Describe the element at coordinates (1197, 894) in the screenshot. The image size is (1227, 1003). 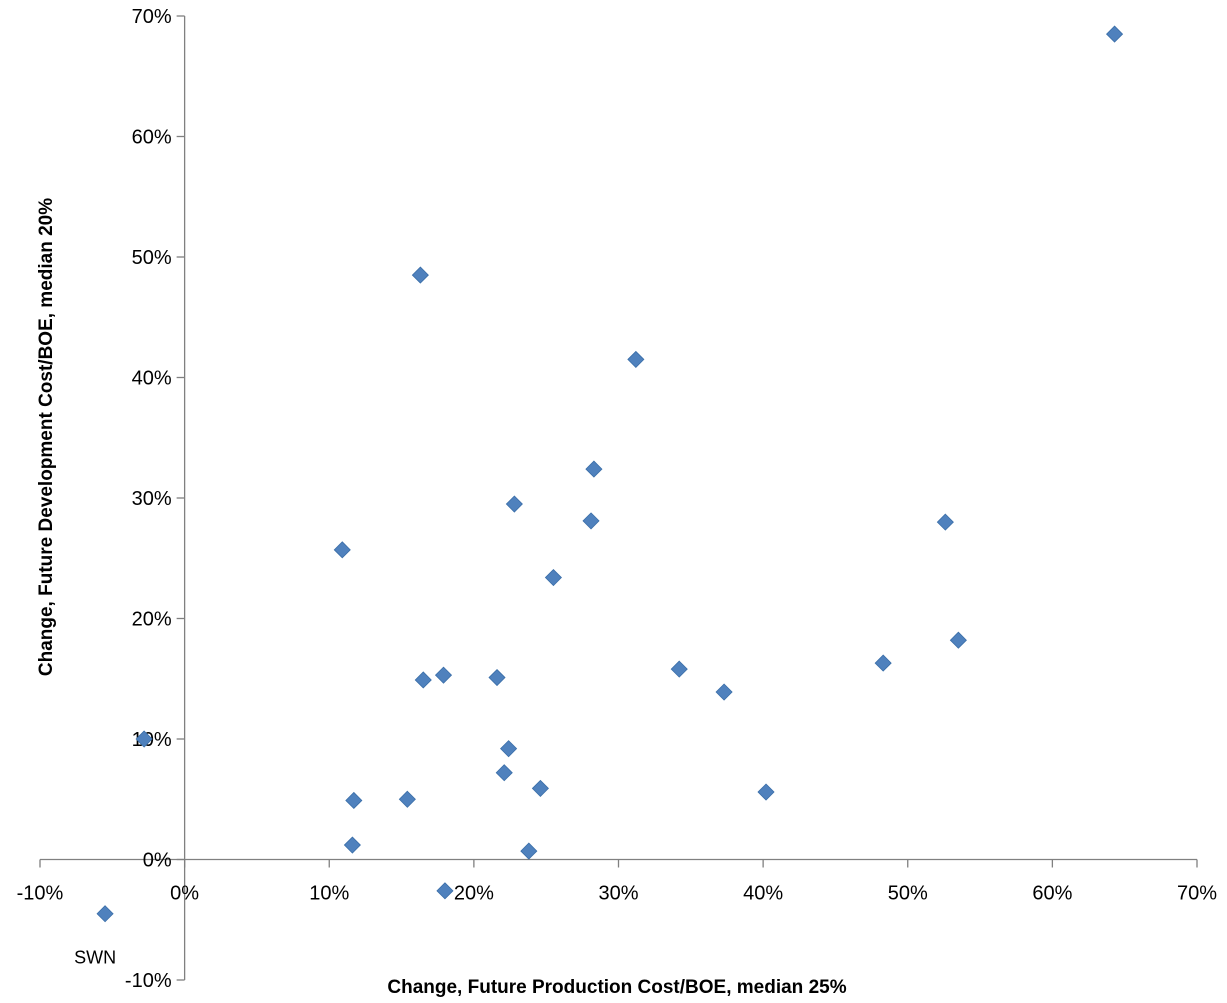
I see `x-tick-label: 70%` at that location.